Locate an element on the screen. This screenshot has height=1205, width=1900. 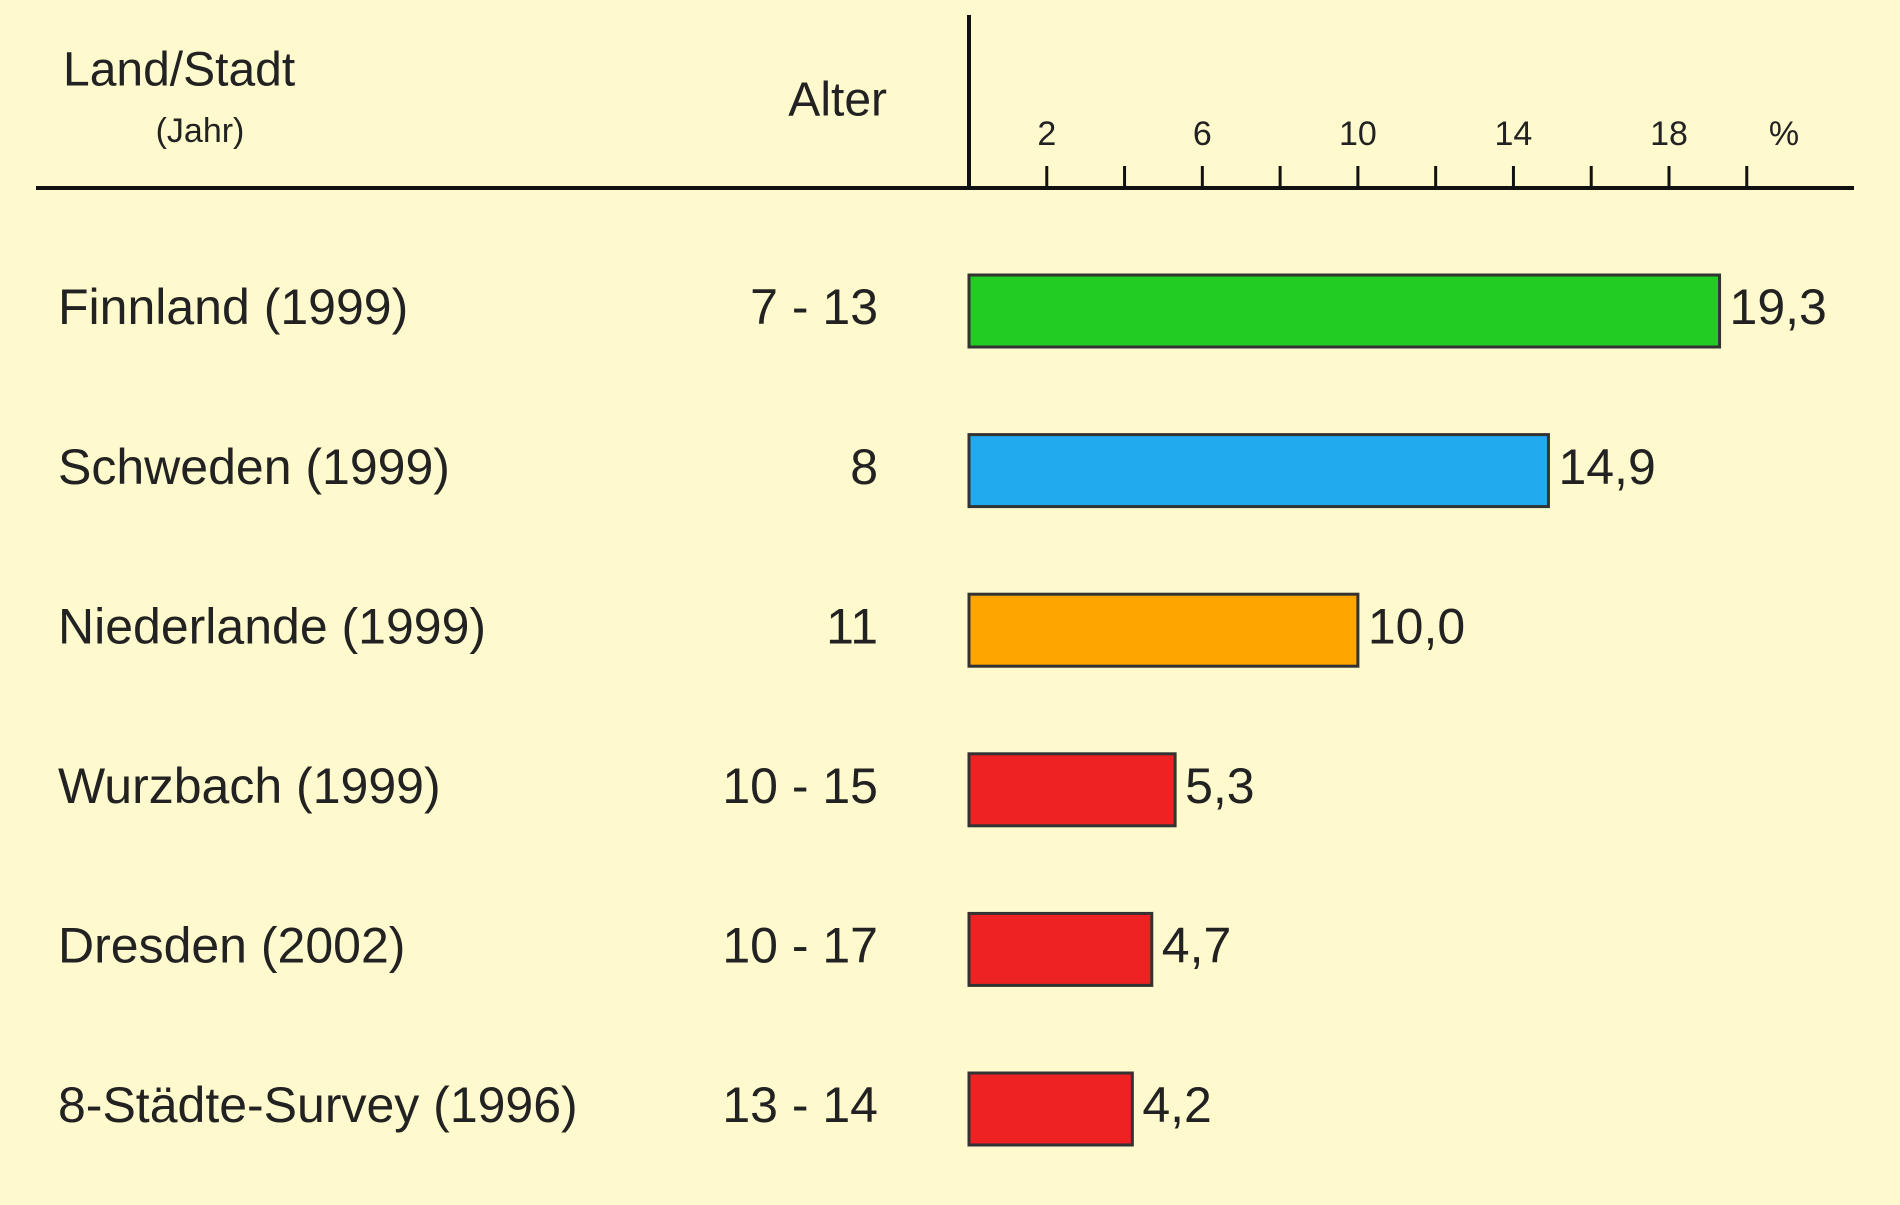
x-axis-unit: % is located at coordinates (1784, 134).